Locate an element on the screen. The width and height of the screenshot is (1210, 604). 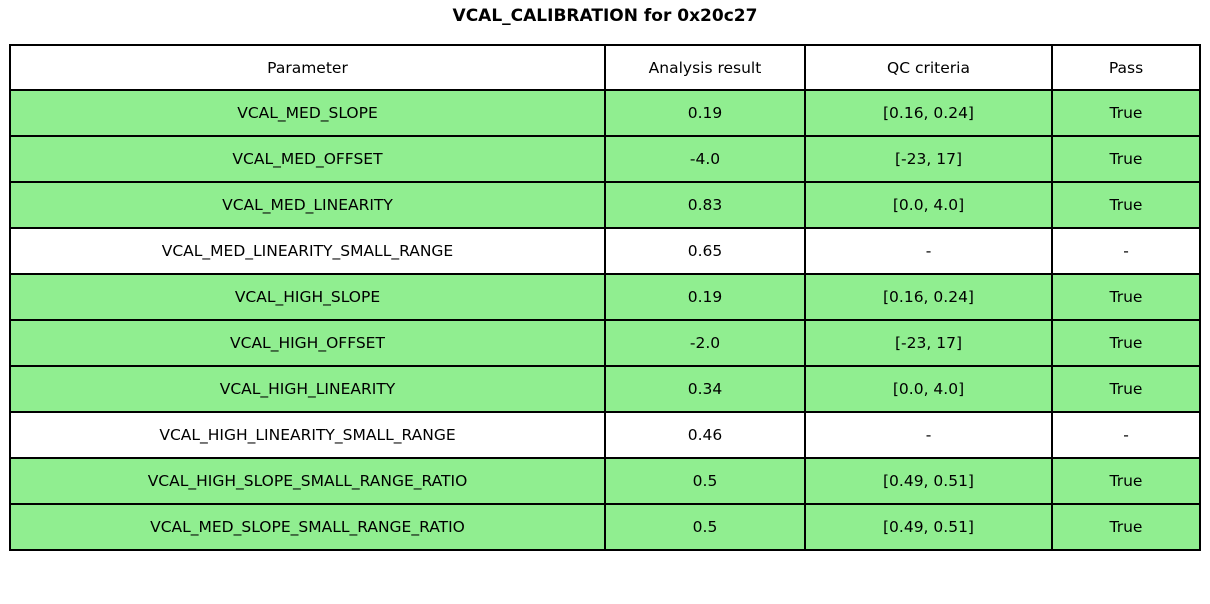
table-row: VCAL_MED_LINEARITY_SMALL_RANGE 0.65 - - is located at coordinates (605, 251).